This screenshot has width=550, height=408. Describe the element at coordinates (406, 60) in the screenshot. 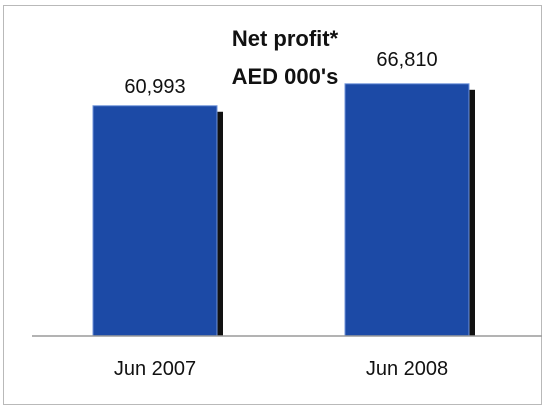

I see `bar-value-label-2: 66,810` at that location.